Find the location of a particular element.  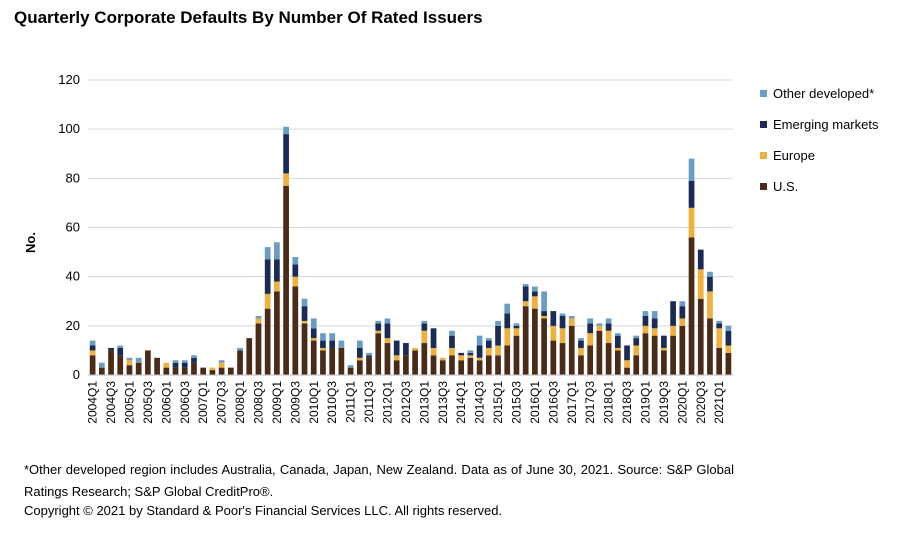

x-tick-label: 2018Q3 is located at coordinates (627, 402).